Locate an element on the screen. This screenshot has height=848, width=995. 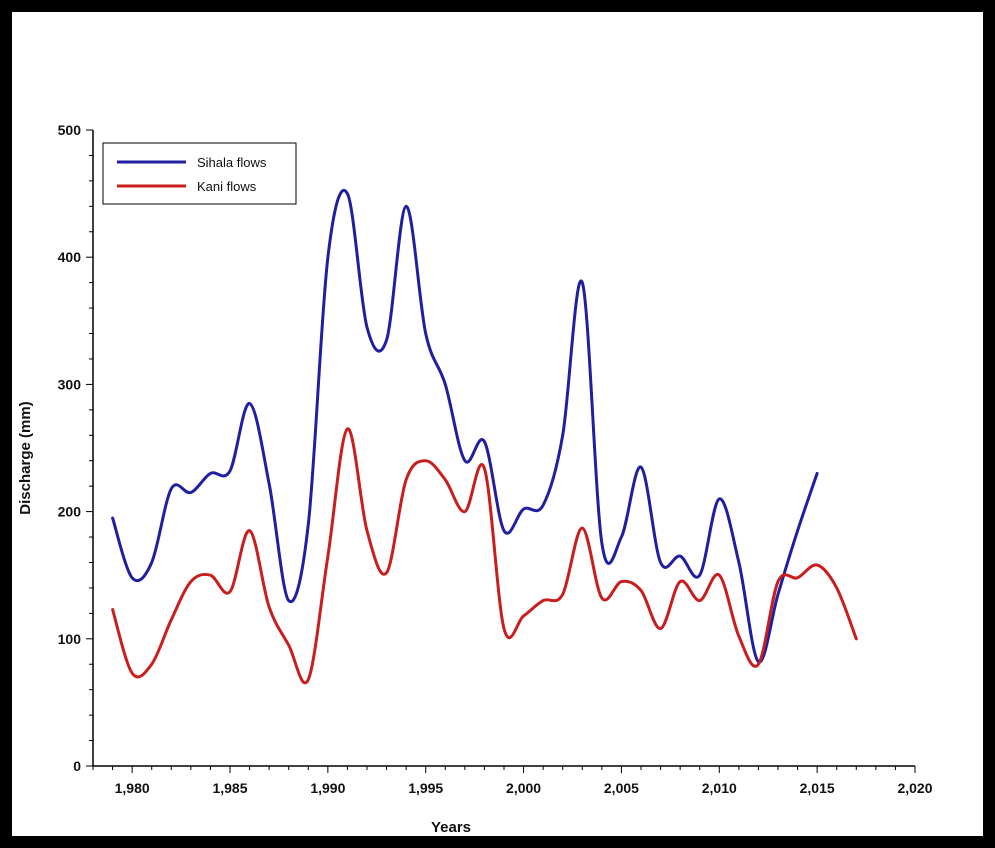
y-axis-title: Discharge (mm) is located at coordinates (25, 457).